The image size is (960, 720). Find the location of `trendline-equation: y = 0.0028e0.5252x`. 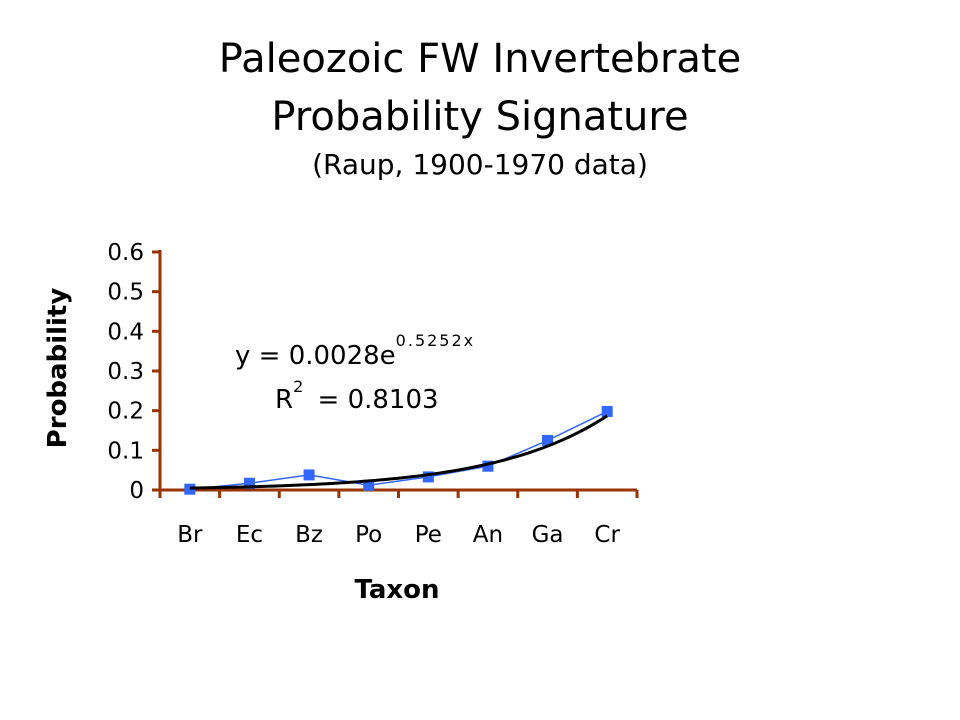

trendline-equation: y = 0.0028e0.5252x is located at coordinates (355, 351).